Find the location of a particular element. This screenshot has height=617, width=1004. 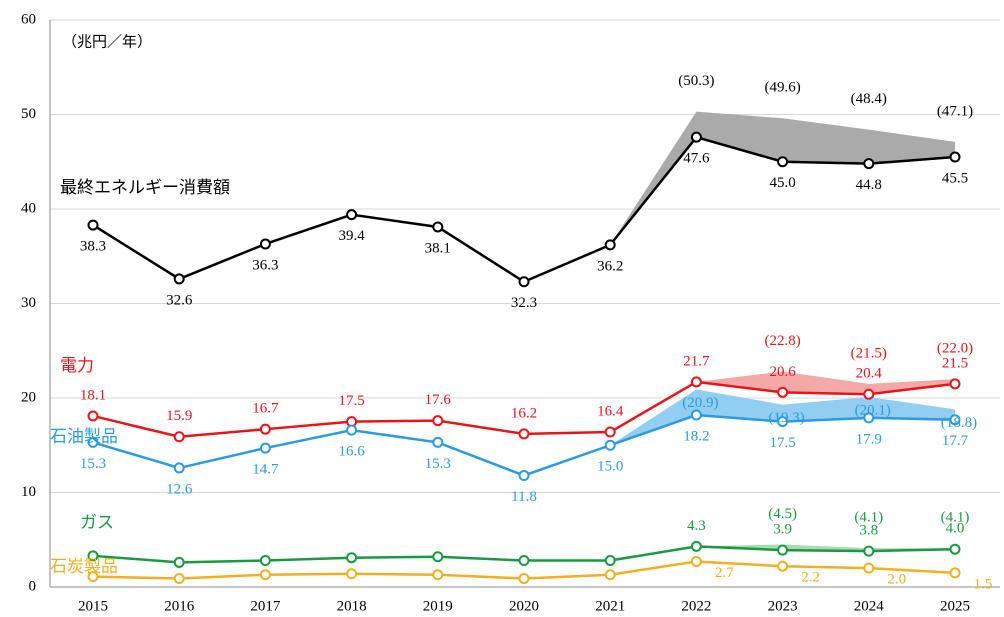

value-label: 20.4 is located at coordinates (869, 374).